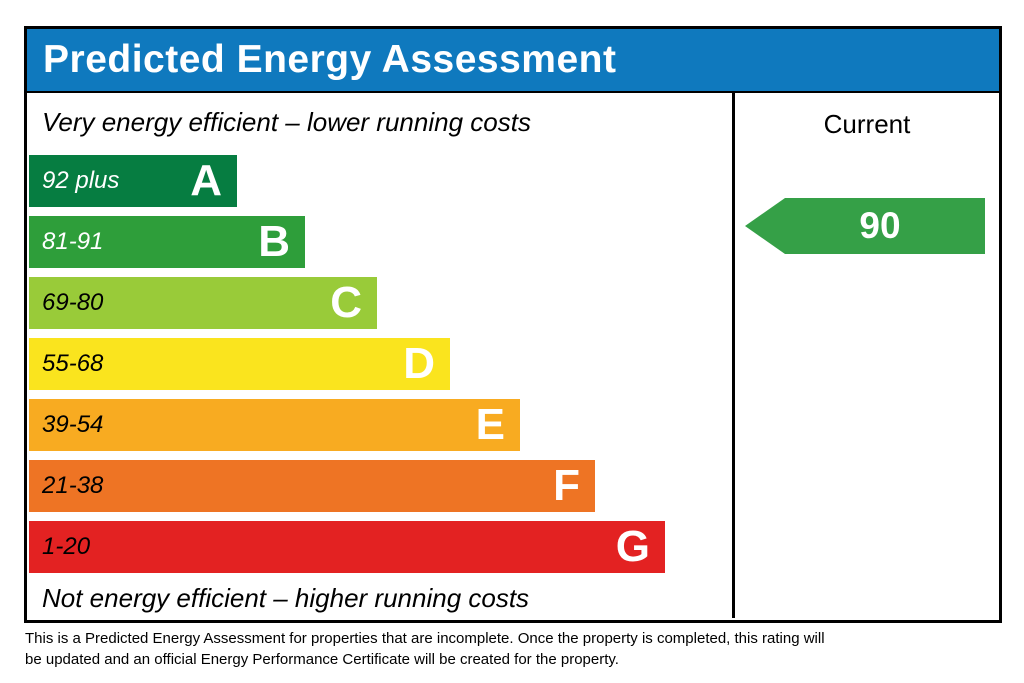  Describe the element at coordinates (133, 181) in the screenshot. I see `epc-band-a: 92 plus A` at that location.